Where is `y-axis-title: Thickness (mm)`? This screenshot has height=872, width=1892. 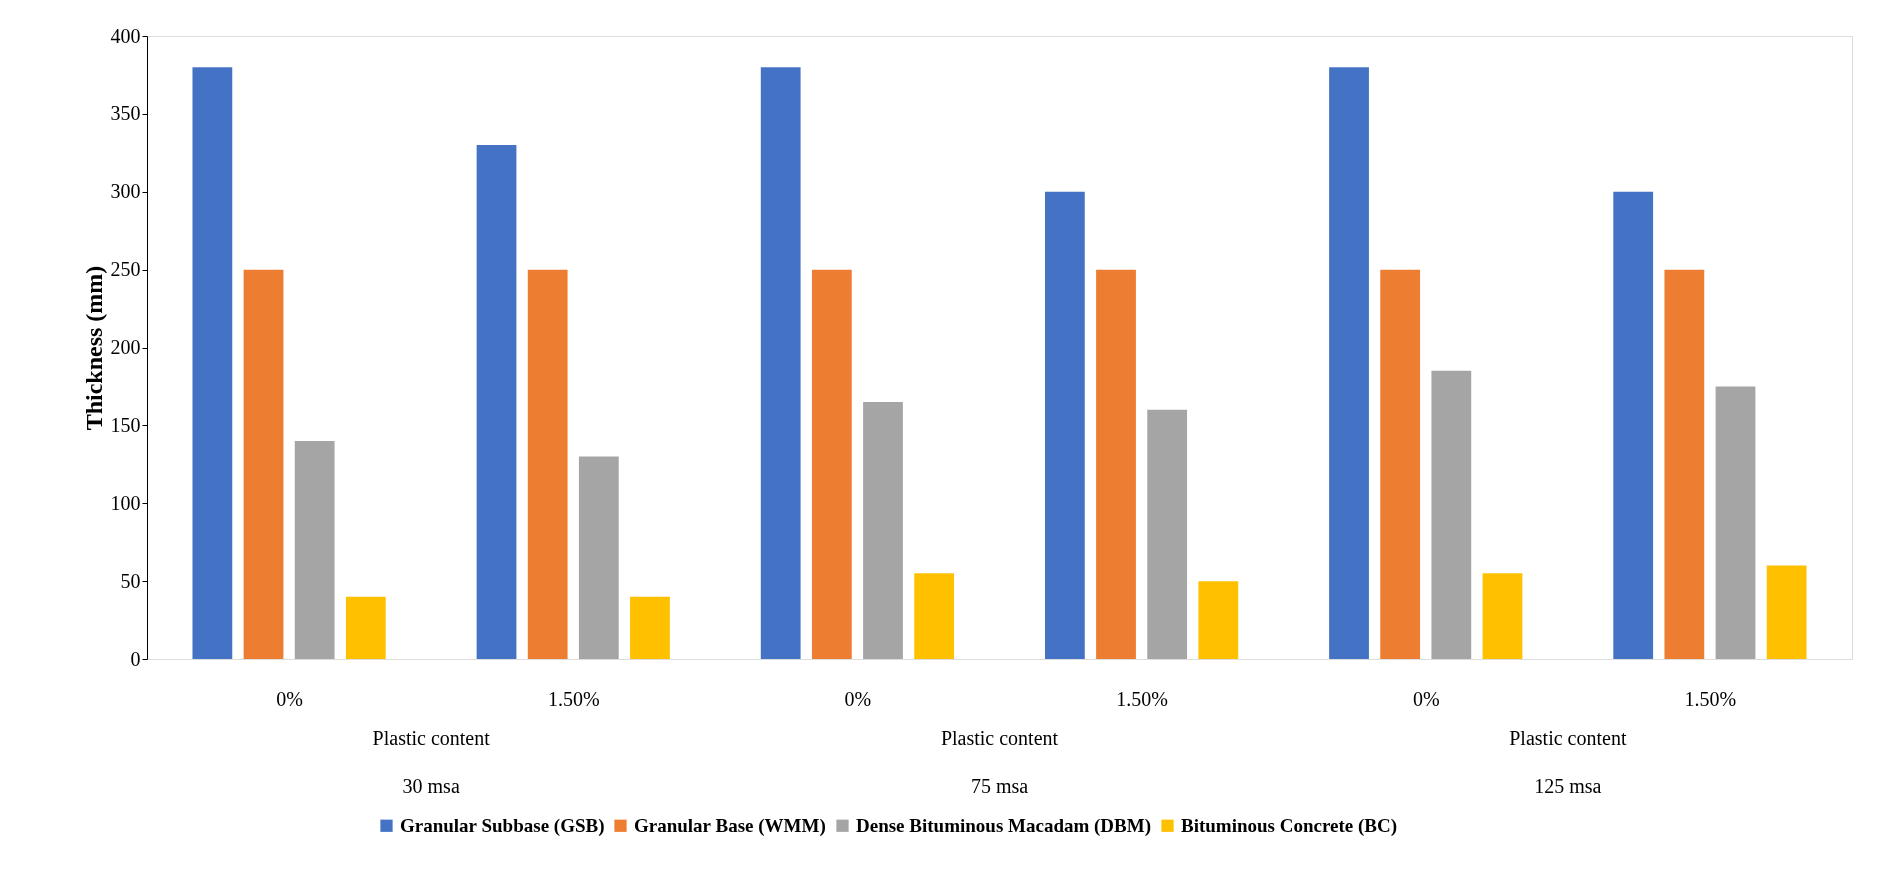
y-axis-title: Thickness (mm) is located at coordinates (93, 348).